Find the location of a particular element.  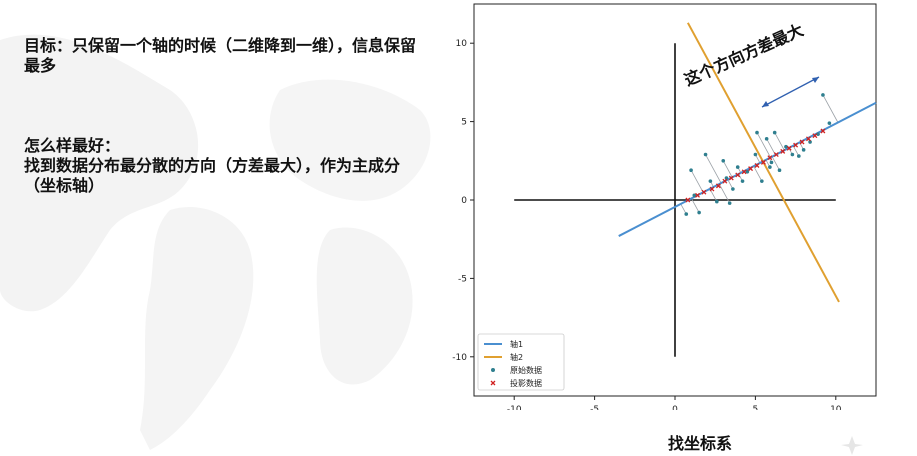

y-tick-label: 5 is located at coordinates (464, 123).